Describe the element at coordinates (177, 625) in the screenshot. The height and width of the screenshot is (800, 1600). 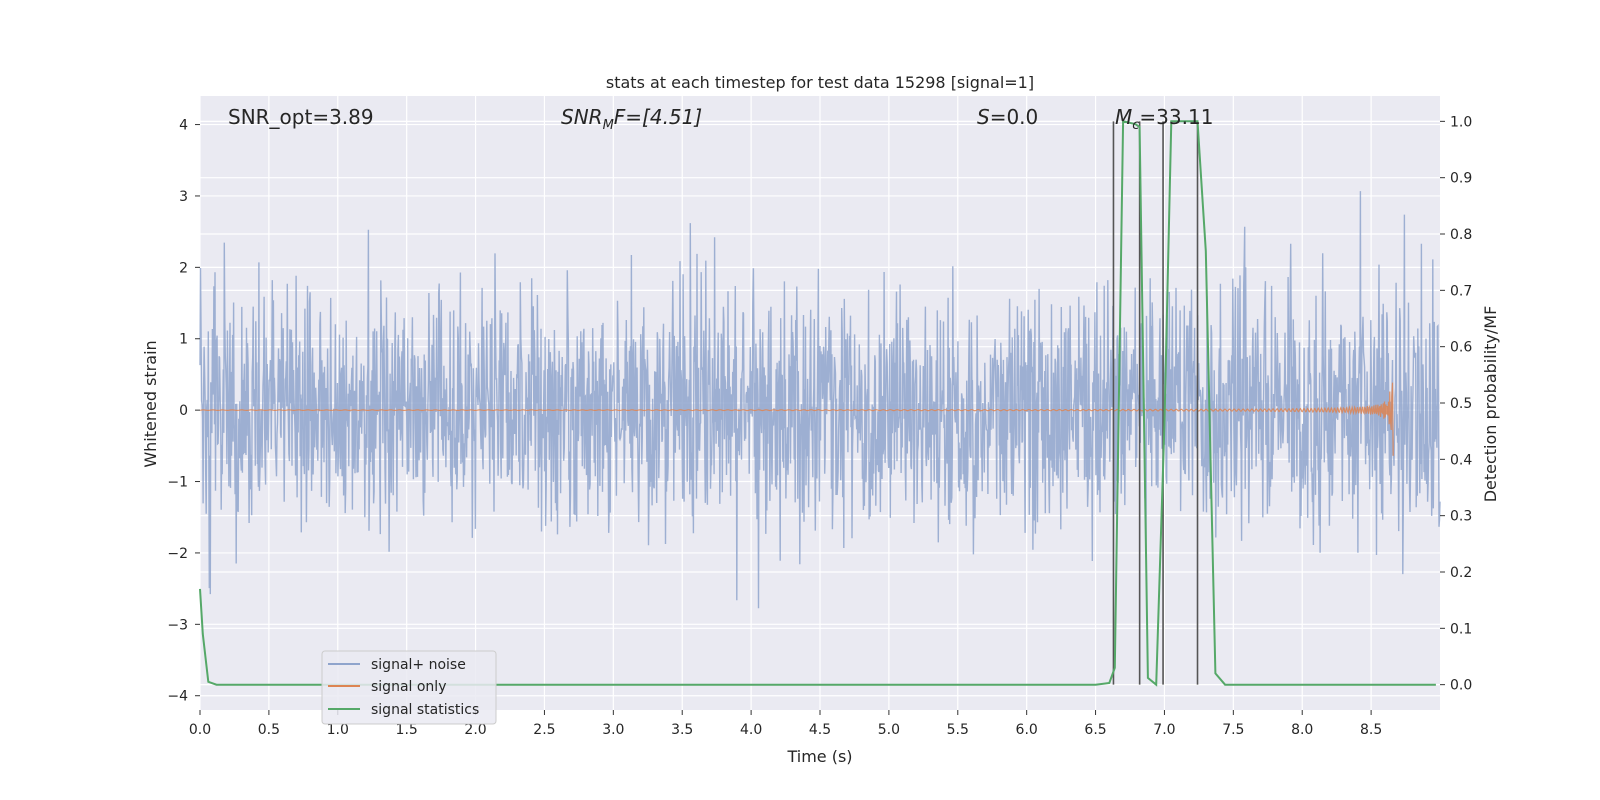
I see `y-left-tick-label: −3` at that location.